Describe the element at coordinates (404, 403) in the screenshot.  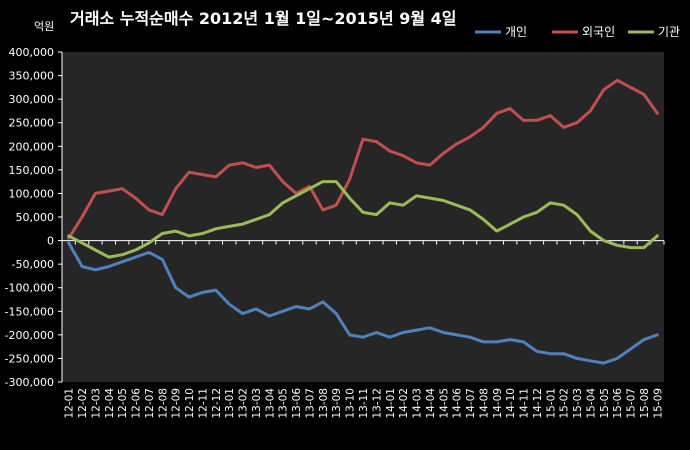
I see `x-tick-label: 14-02` at that location.